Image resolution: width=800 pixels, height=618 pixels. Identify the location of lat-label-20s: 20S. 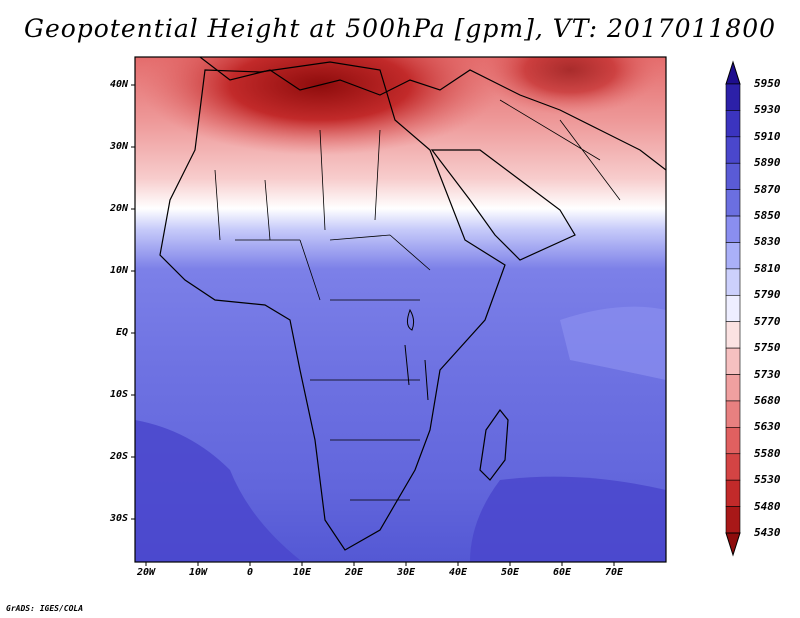
(118, 456).